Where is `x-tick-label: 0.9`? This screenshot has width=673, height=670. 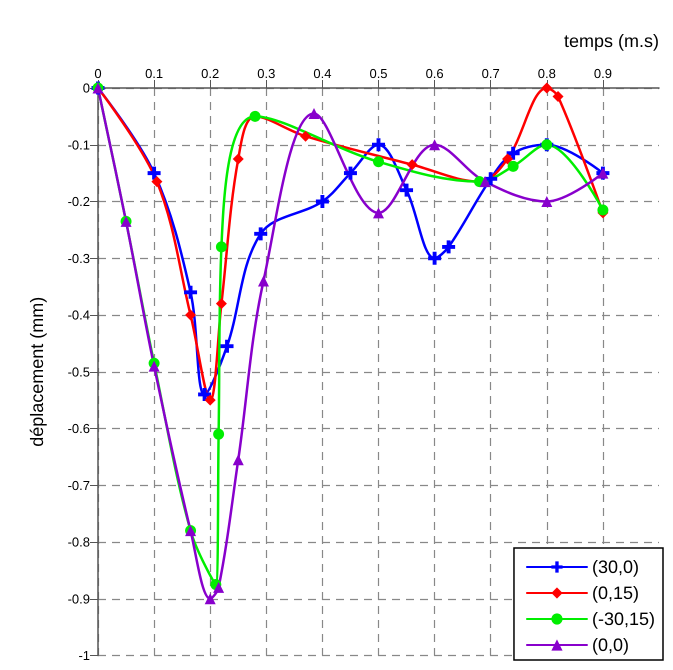
x-tick-label: 0.9 is located at coordinates (603, 73).